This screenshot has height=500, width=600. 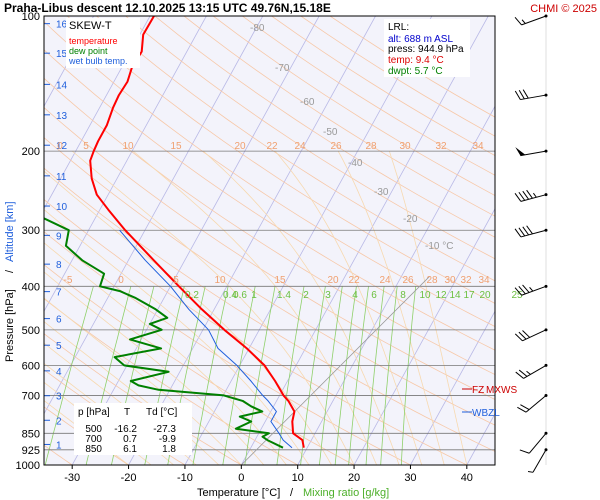 What do you see at coordinates (10, 281) in the screenshot?
I see `y-axis-title: Pressure [hPa] / Altitude [km]` at bounding box center [10, 281].